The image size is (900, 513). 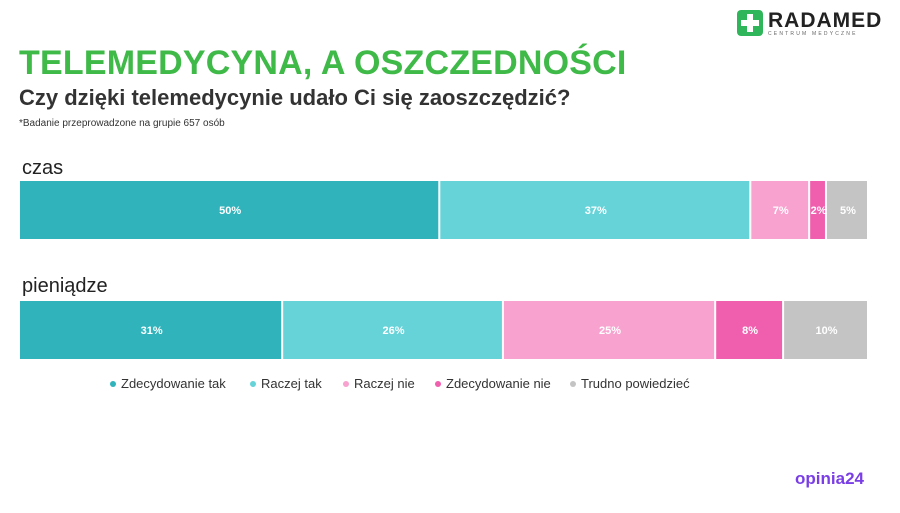 I want to click on opinia-logo-text: opinia, so click(x=820, y=478).